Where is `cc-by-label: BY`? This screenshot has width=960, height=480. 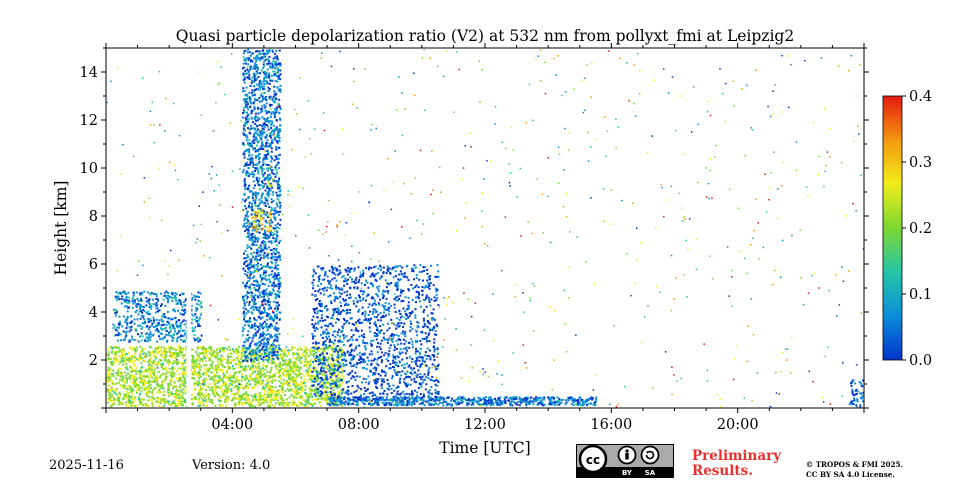
cc-by-label: BY is located at coordinates (627, 473).